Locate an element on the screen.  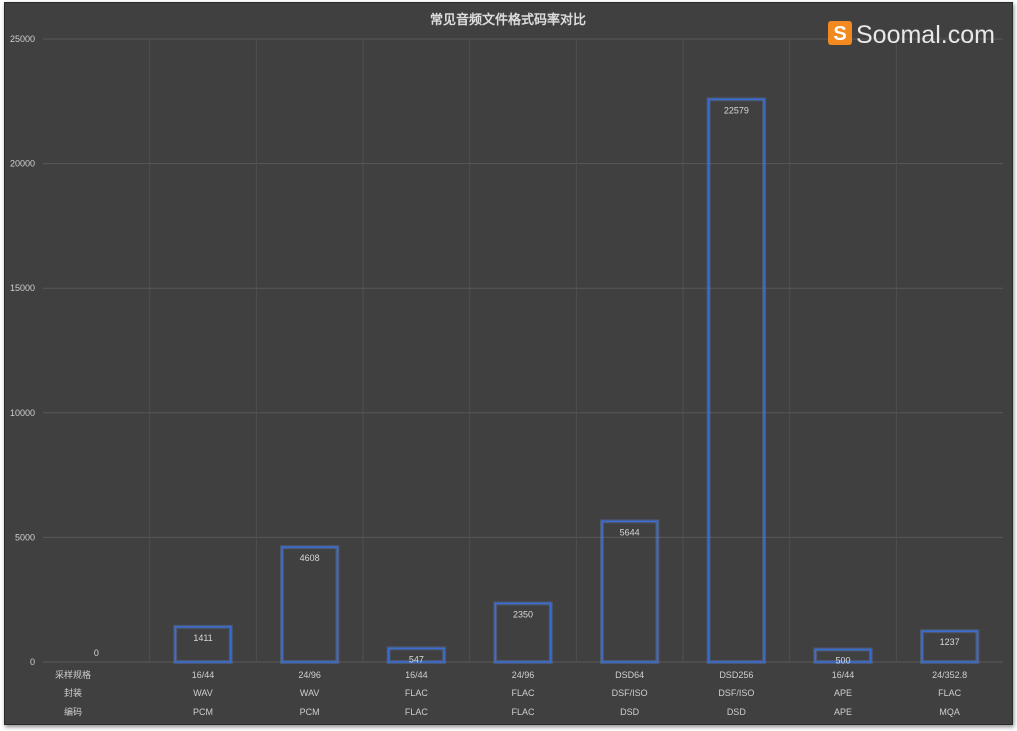
data-label: 547 is located at coordinates (416, 659).